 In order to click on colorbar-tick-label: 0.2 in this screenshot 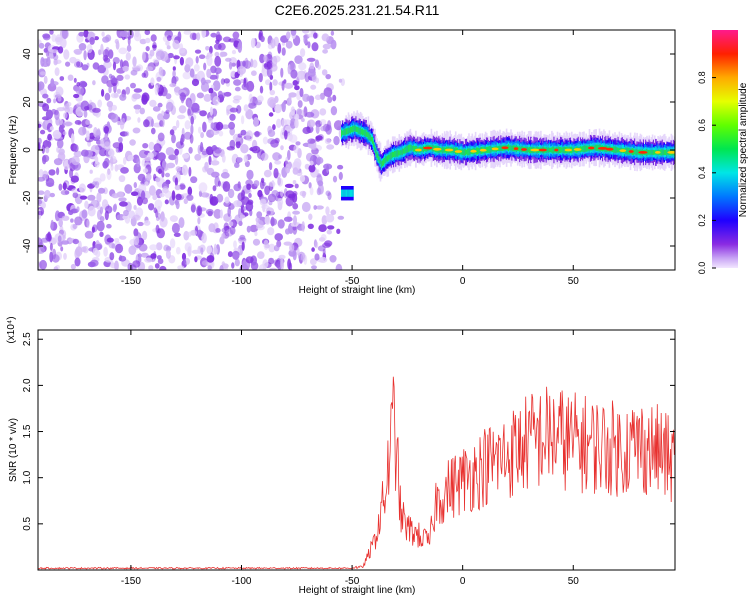, I will do `click(702, 220)`.